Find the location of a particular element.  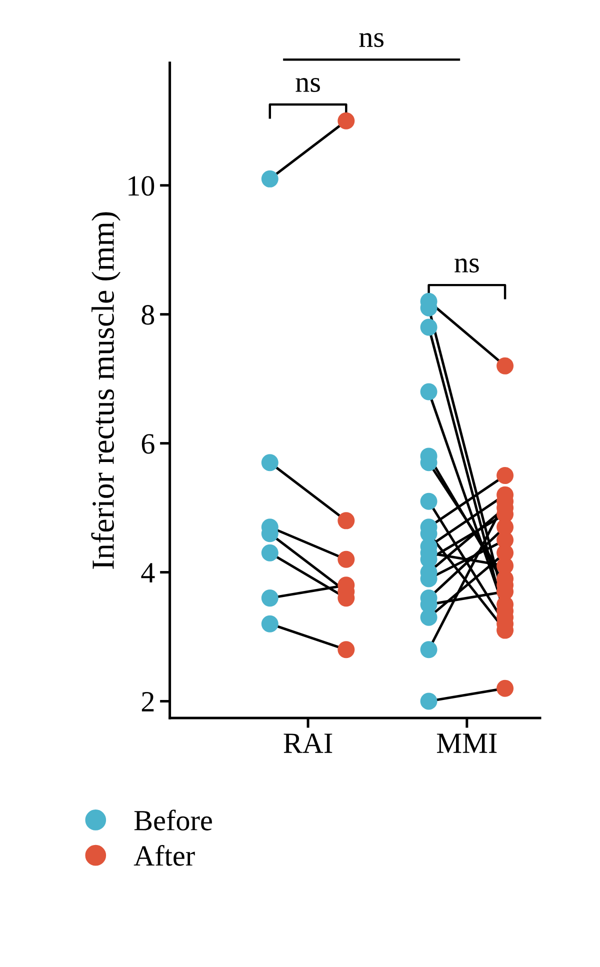

y-tick-label: 6 is located at coordinates (148, 444).